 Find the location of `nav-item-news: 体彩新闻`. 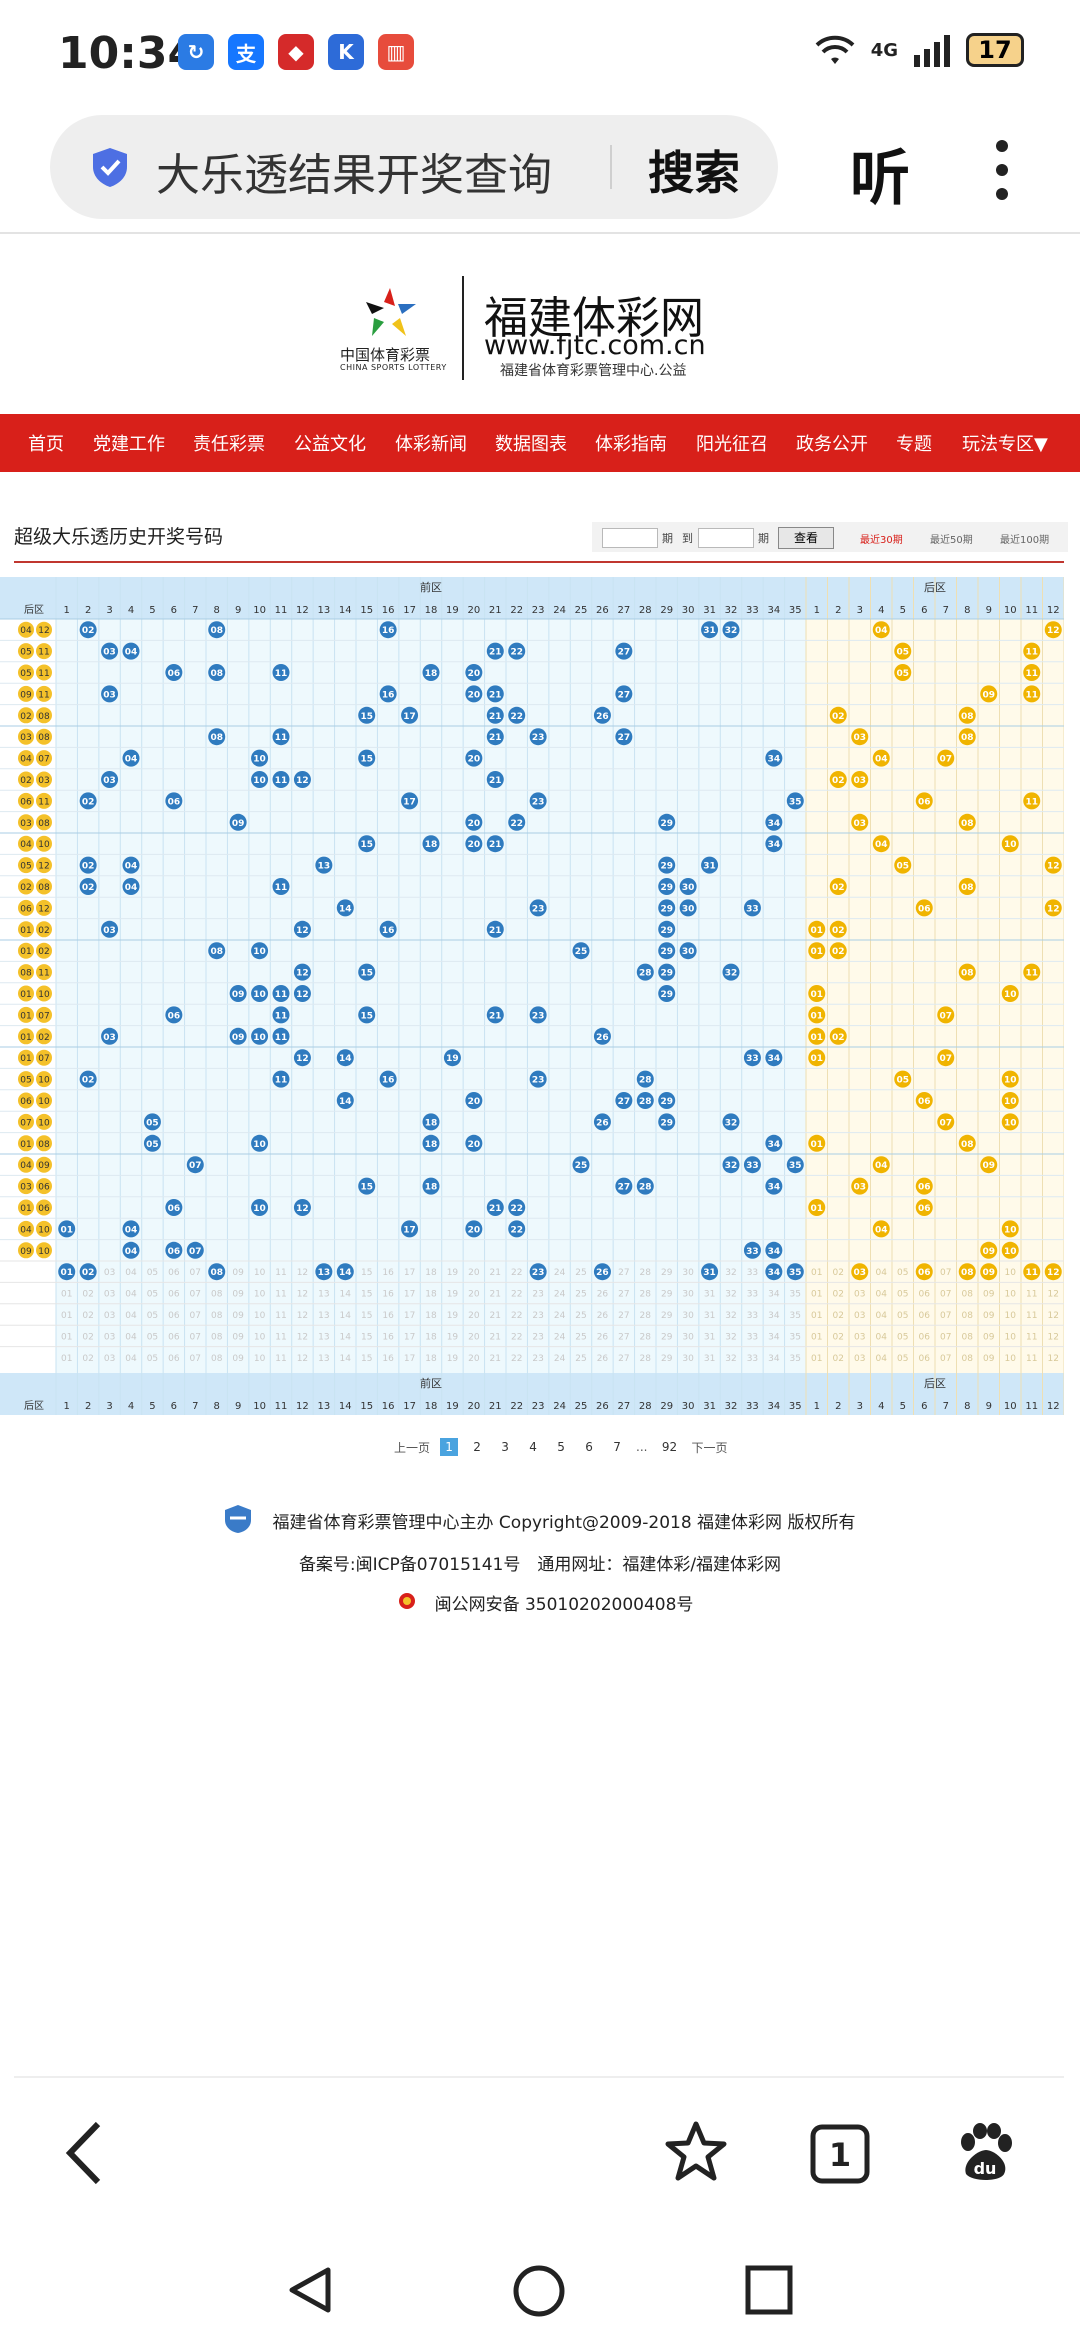

nav-item-news: 体彩新闻 is located at coordinates (431, 444).